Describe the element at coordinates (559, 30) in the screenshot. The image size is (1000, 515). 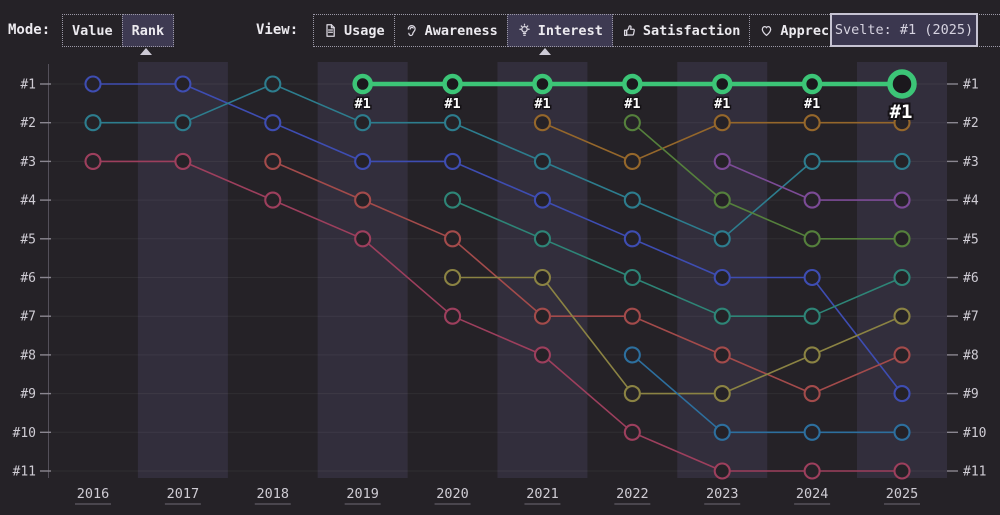
I see `view-interest-button: Interest` at that location.